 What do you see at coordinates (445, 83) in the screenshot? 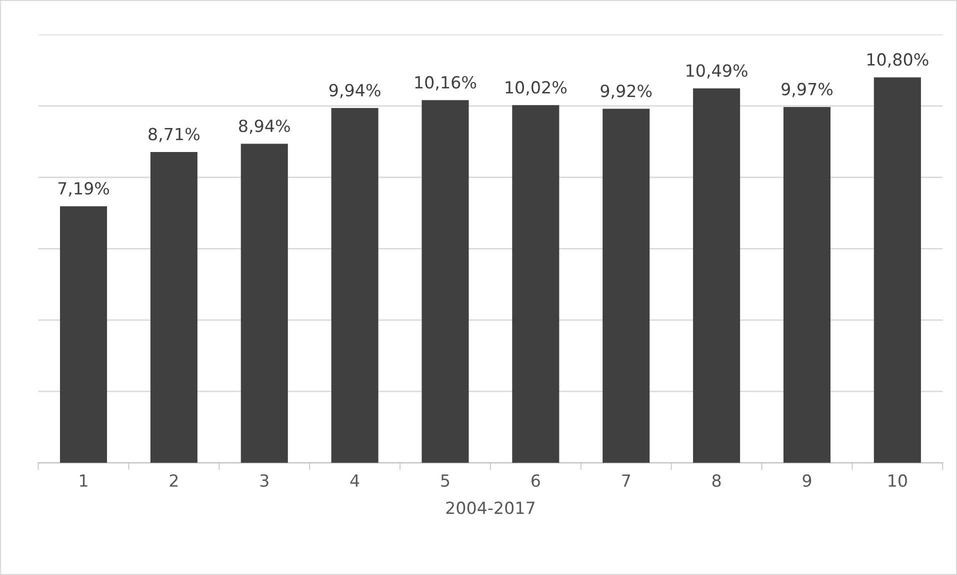
I see `data-label: 10,16%` at bounding box center [445, 83].